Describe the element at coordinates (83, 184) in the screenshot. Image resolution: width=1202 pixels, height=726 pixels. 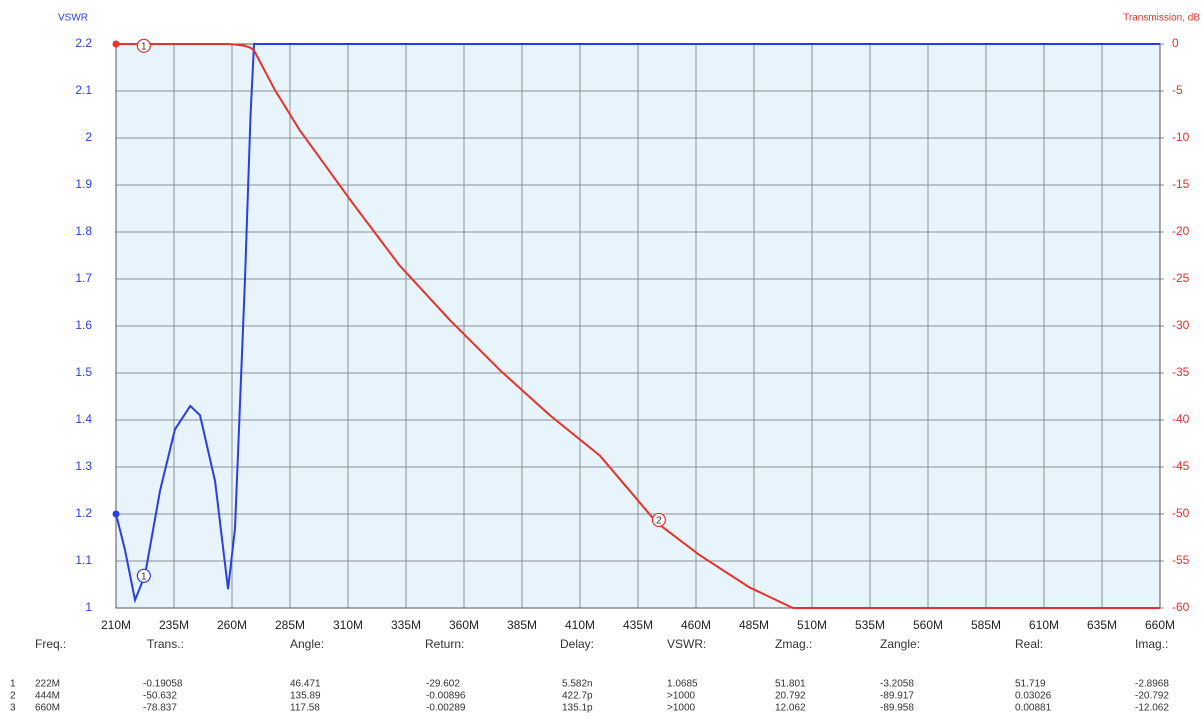
I see `y-tick-label: 1.9` at that location.